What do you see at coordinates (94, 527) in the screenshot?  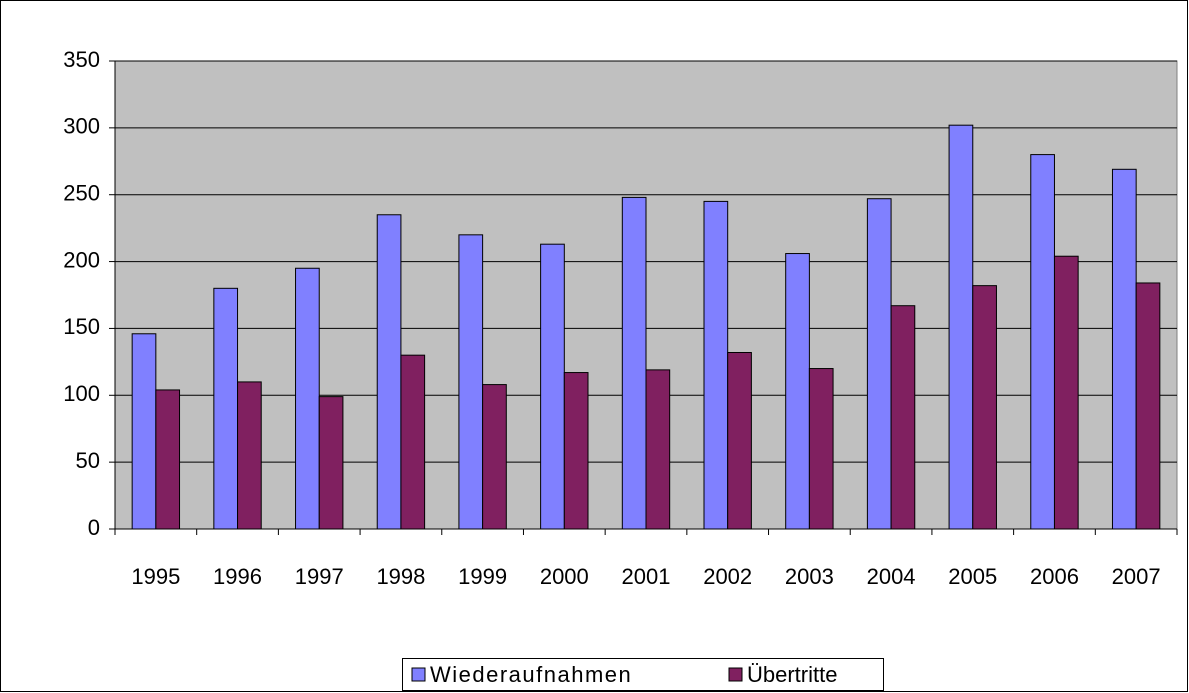 I see `y-tick-label: 0` at bounding box center [94, 527].